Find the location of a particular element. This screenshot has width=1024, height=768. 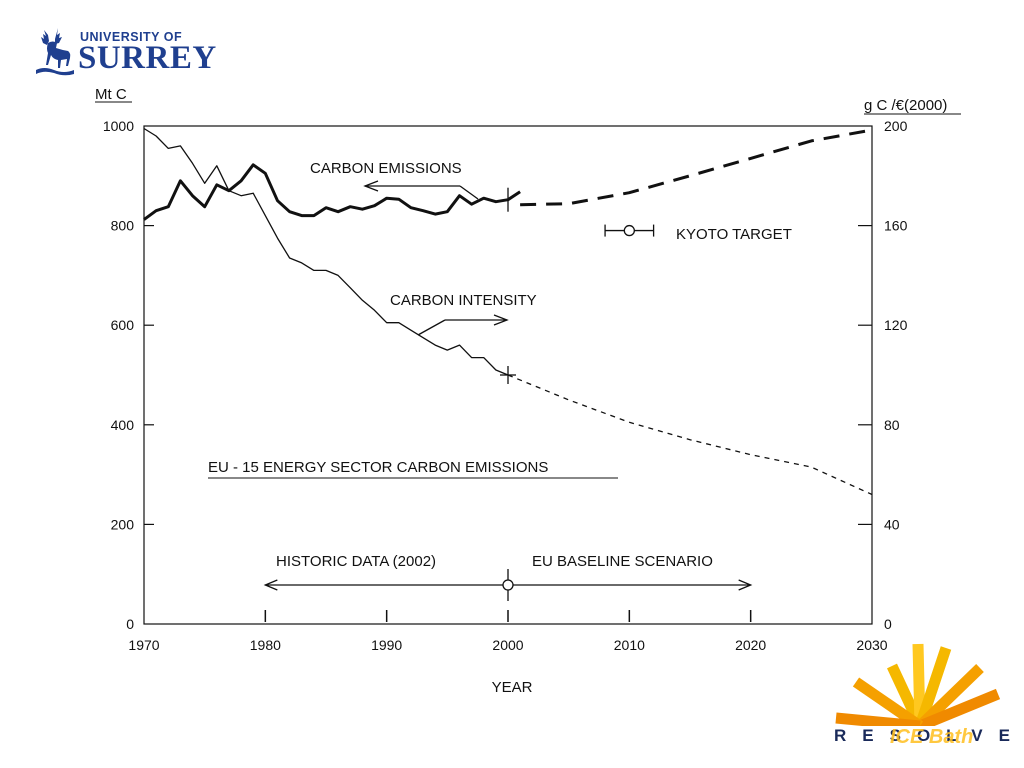

carbon-intensity-label-arrow is located at coordinates (463, 325).